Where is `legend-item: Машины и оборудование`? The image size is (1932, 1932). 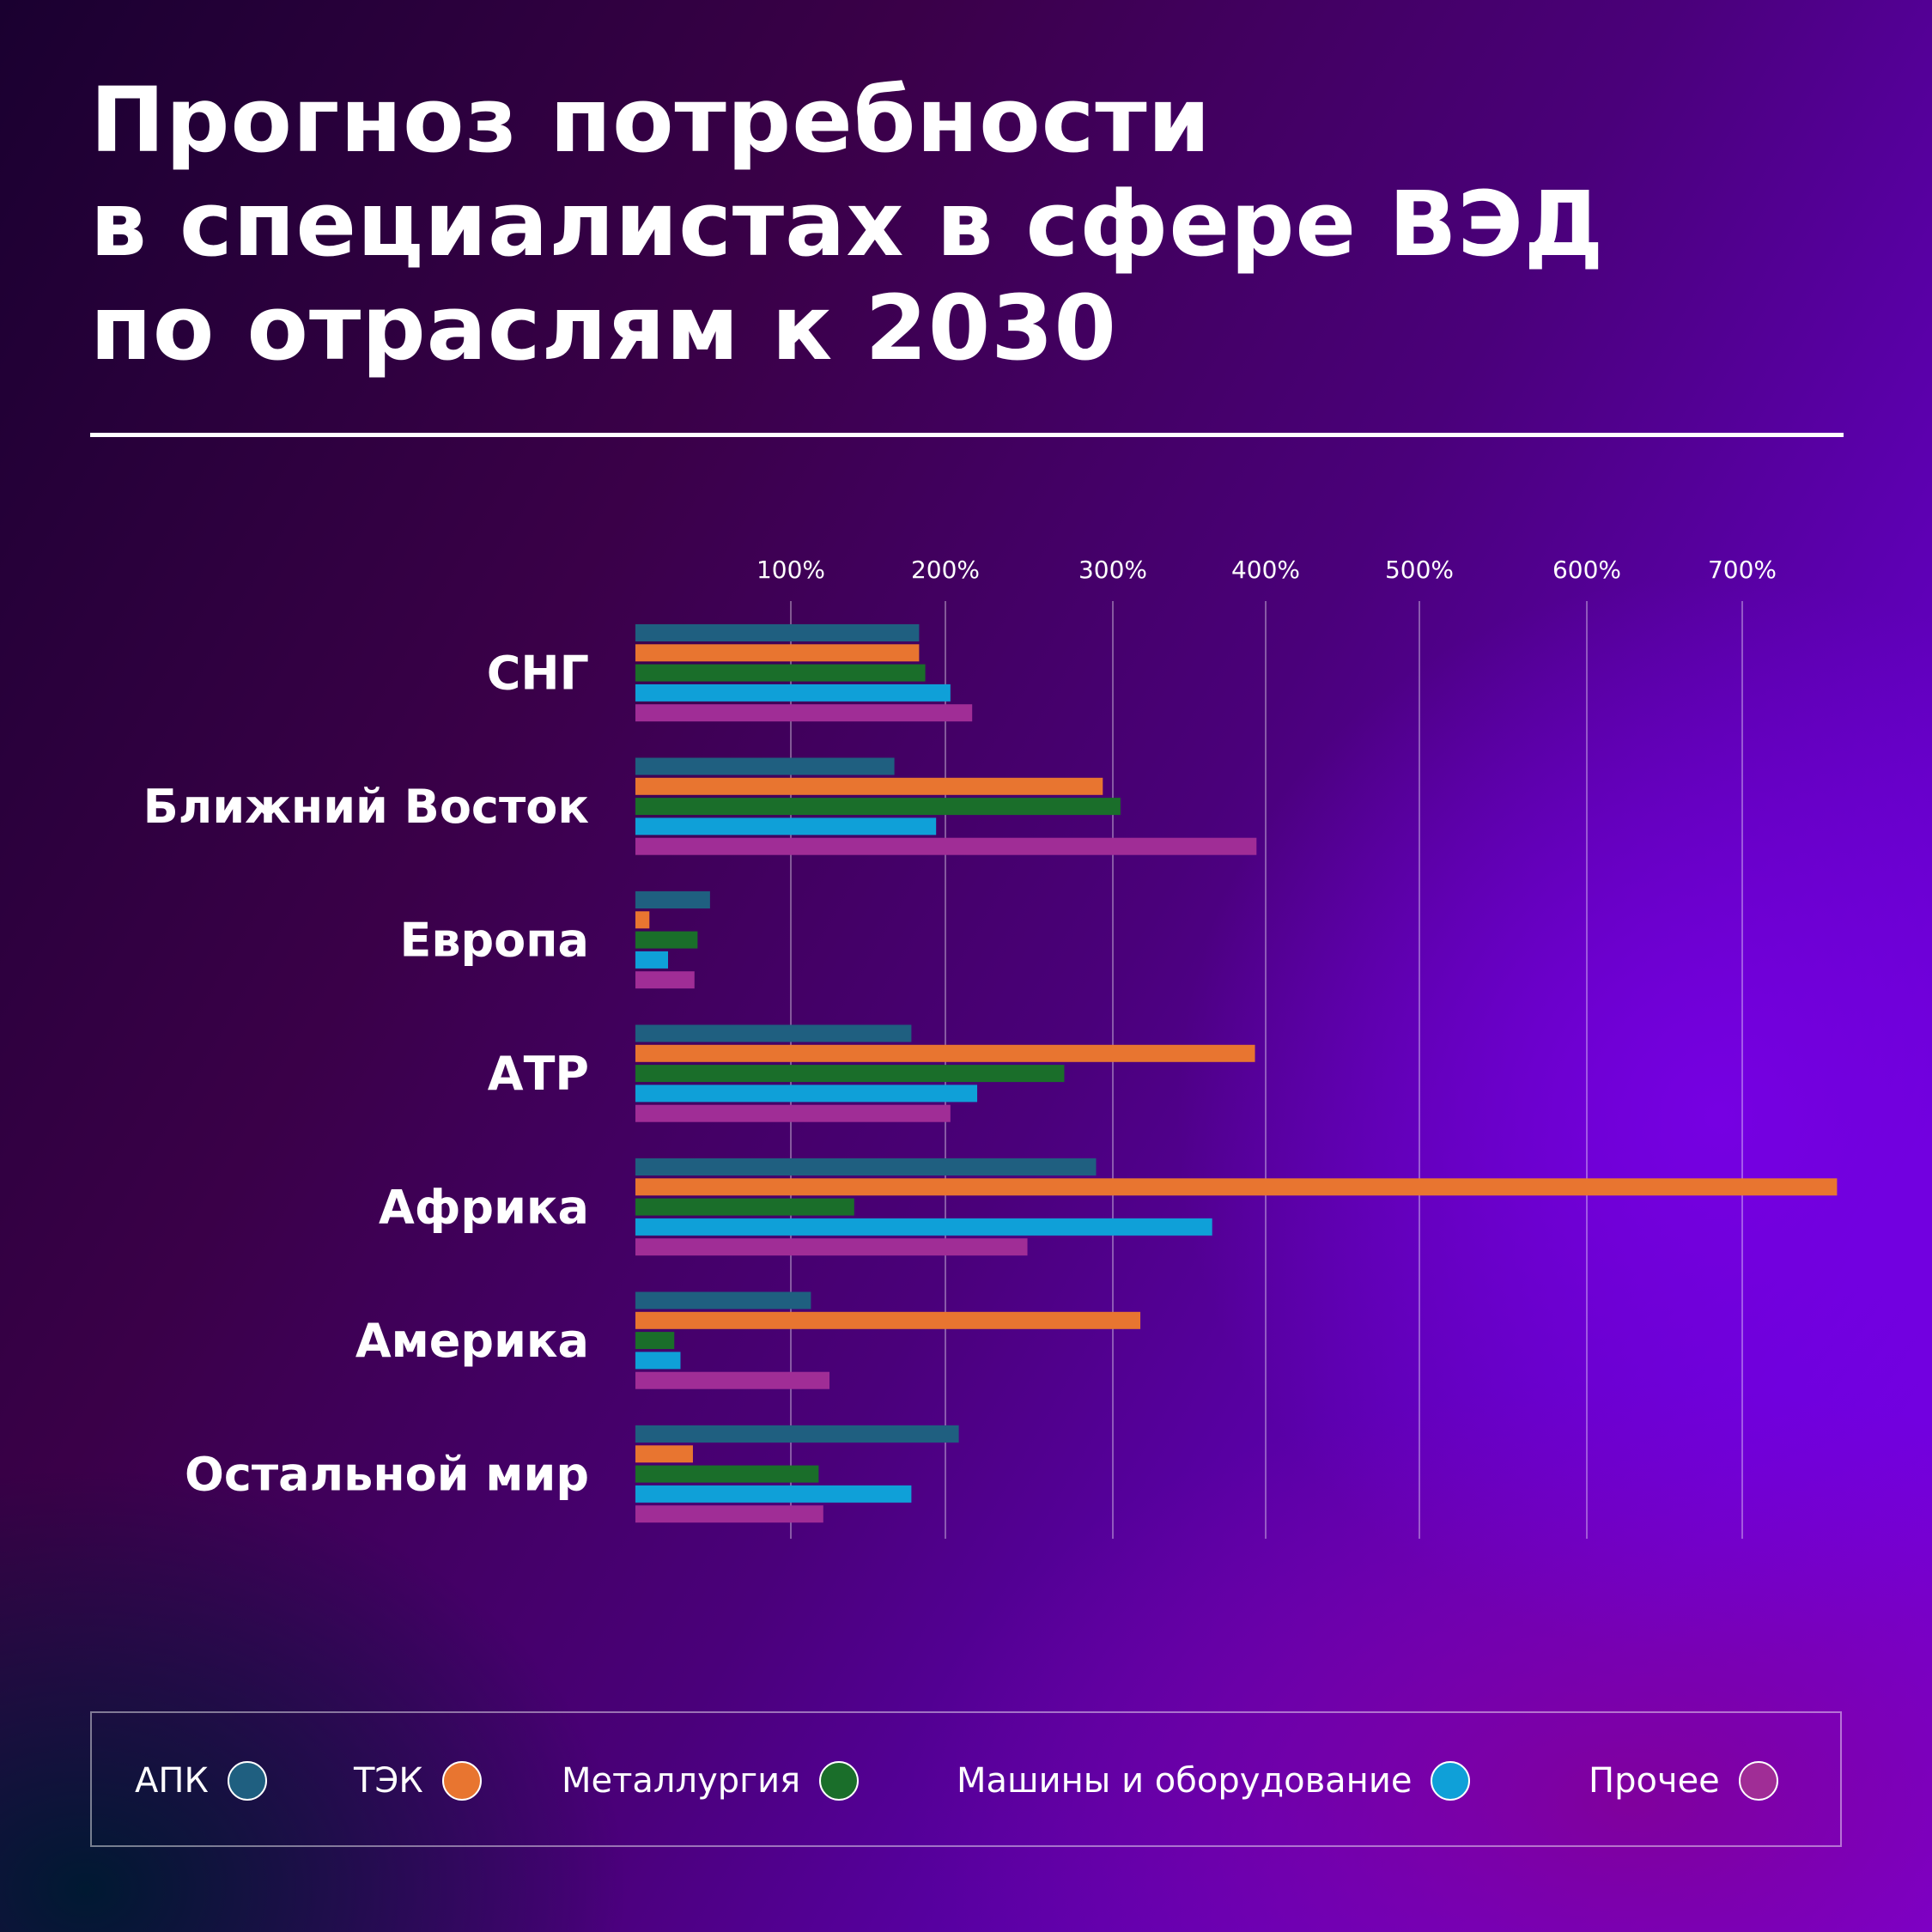 legend-item: Машины и оборудование is located at coordinates (1214, 1781).